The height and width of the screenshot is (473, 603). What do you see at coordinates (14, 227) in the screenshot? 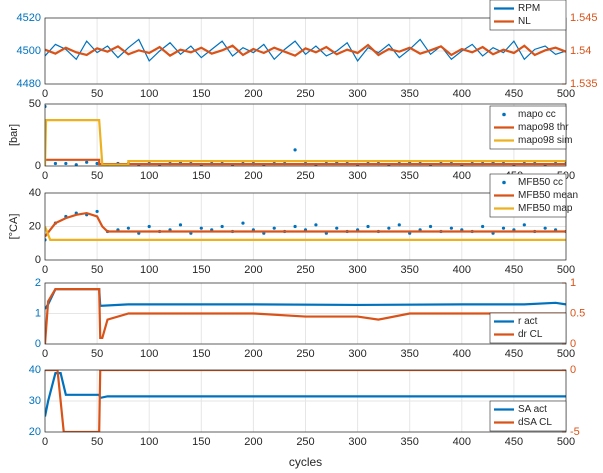
I see `y-axis-label: [°CA]` at bounding box center [14, 227].